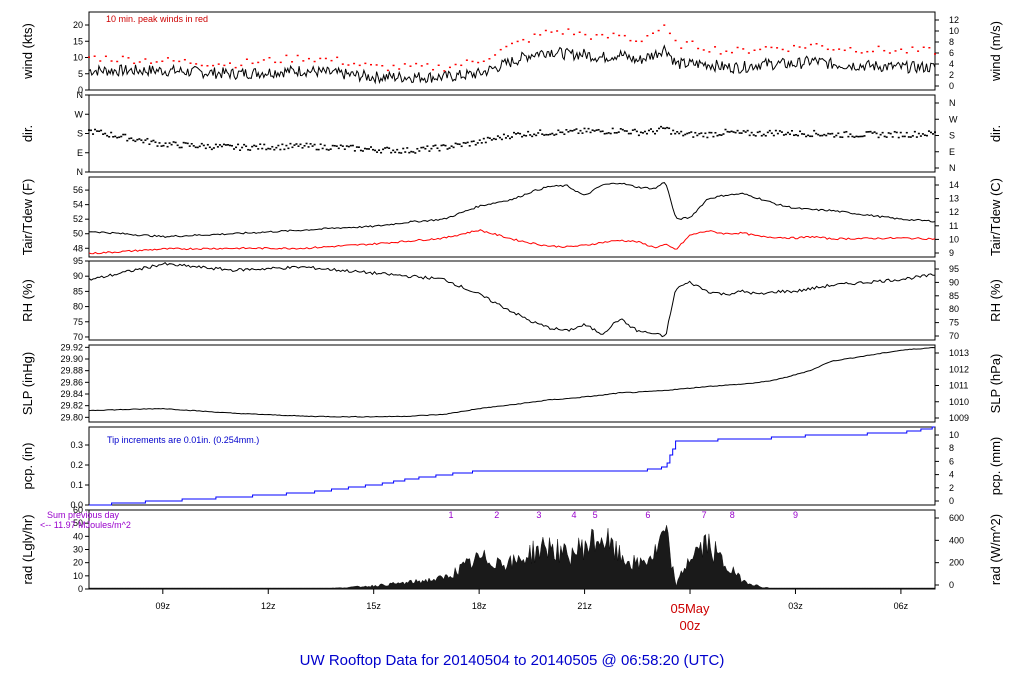 Image resolution: width=1024 pixels, height=700 pixels. What do you see at coordinates (78, 248) in the screenshot?
I see `left-tick-label: 48` at bounding box center [78, 248].